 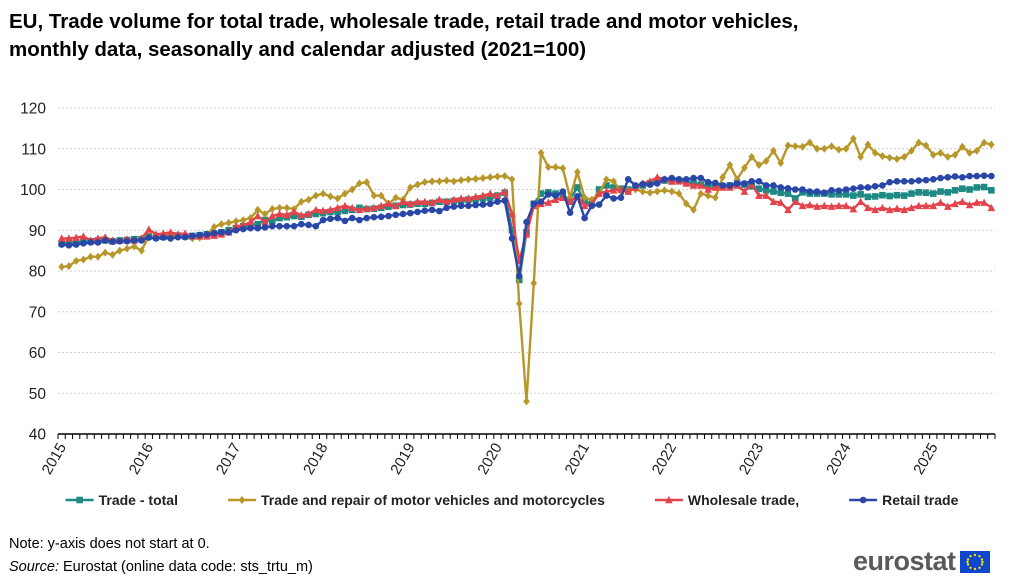 I want to click on y-tick-label: 120, so click(x=33, y=109).